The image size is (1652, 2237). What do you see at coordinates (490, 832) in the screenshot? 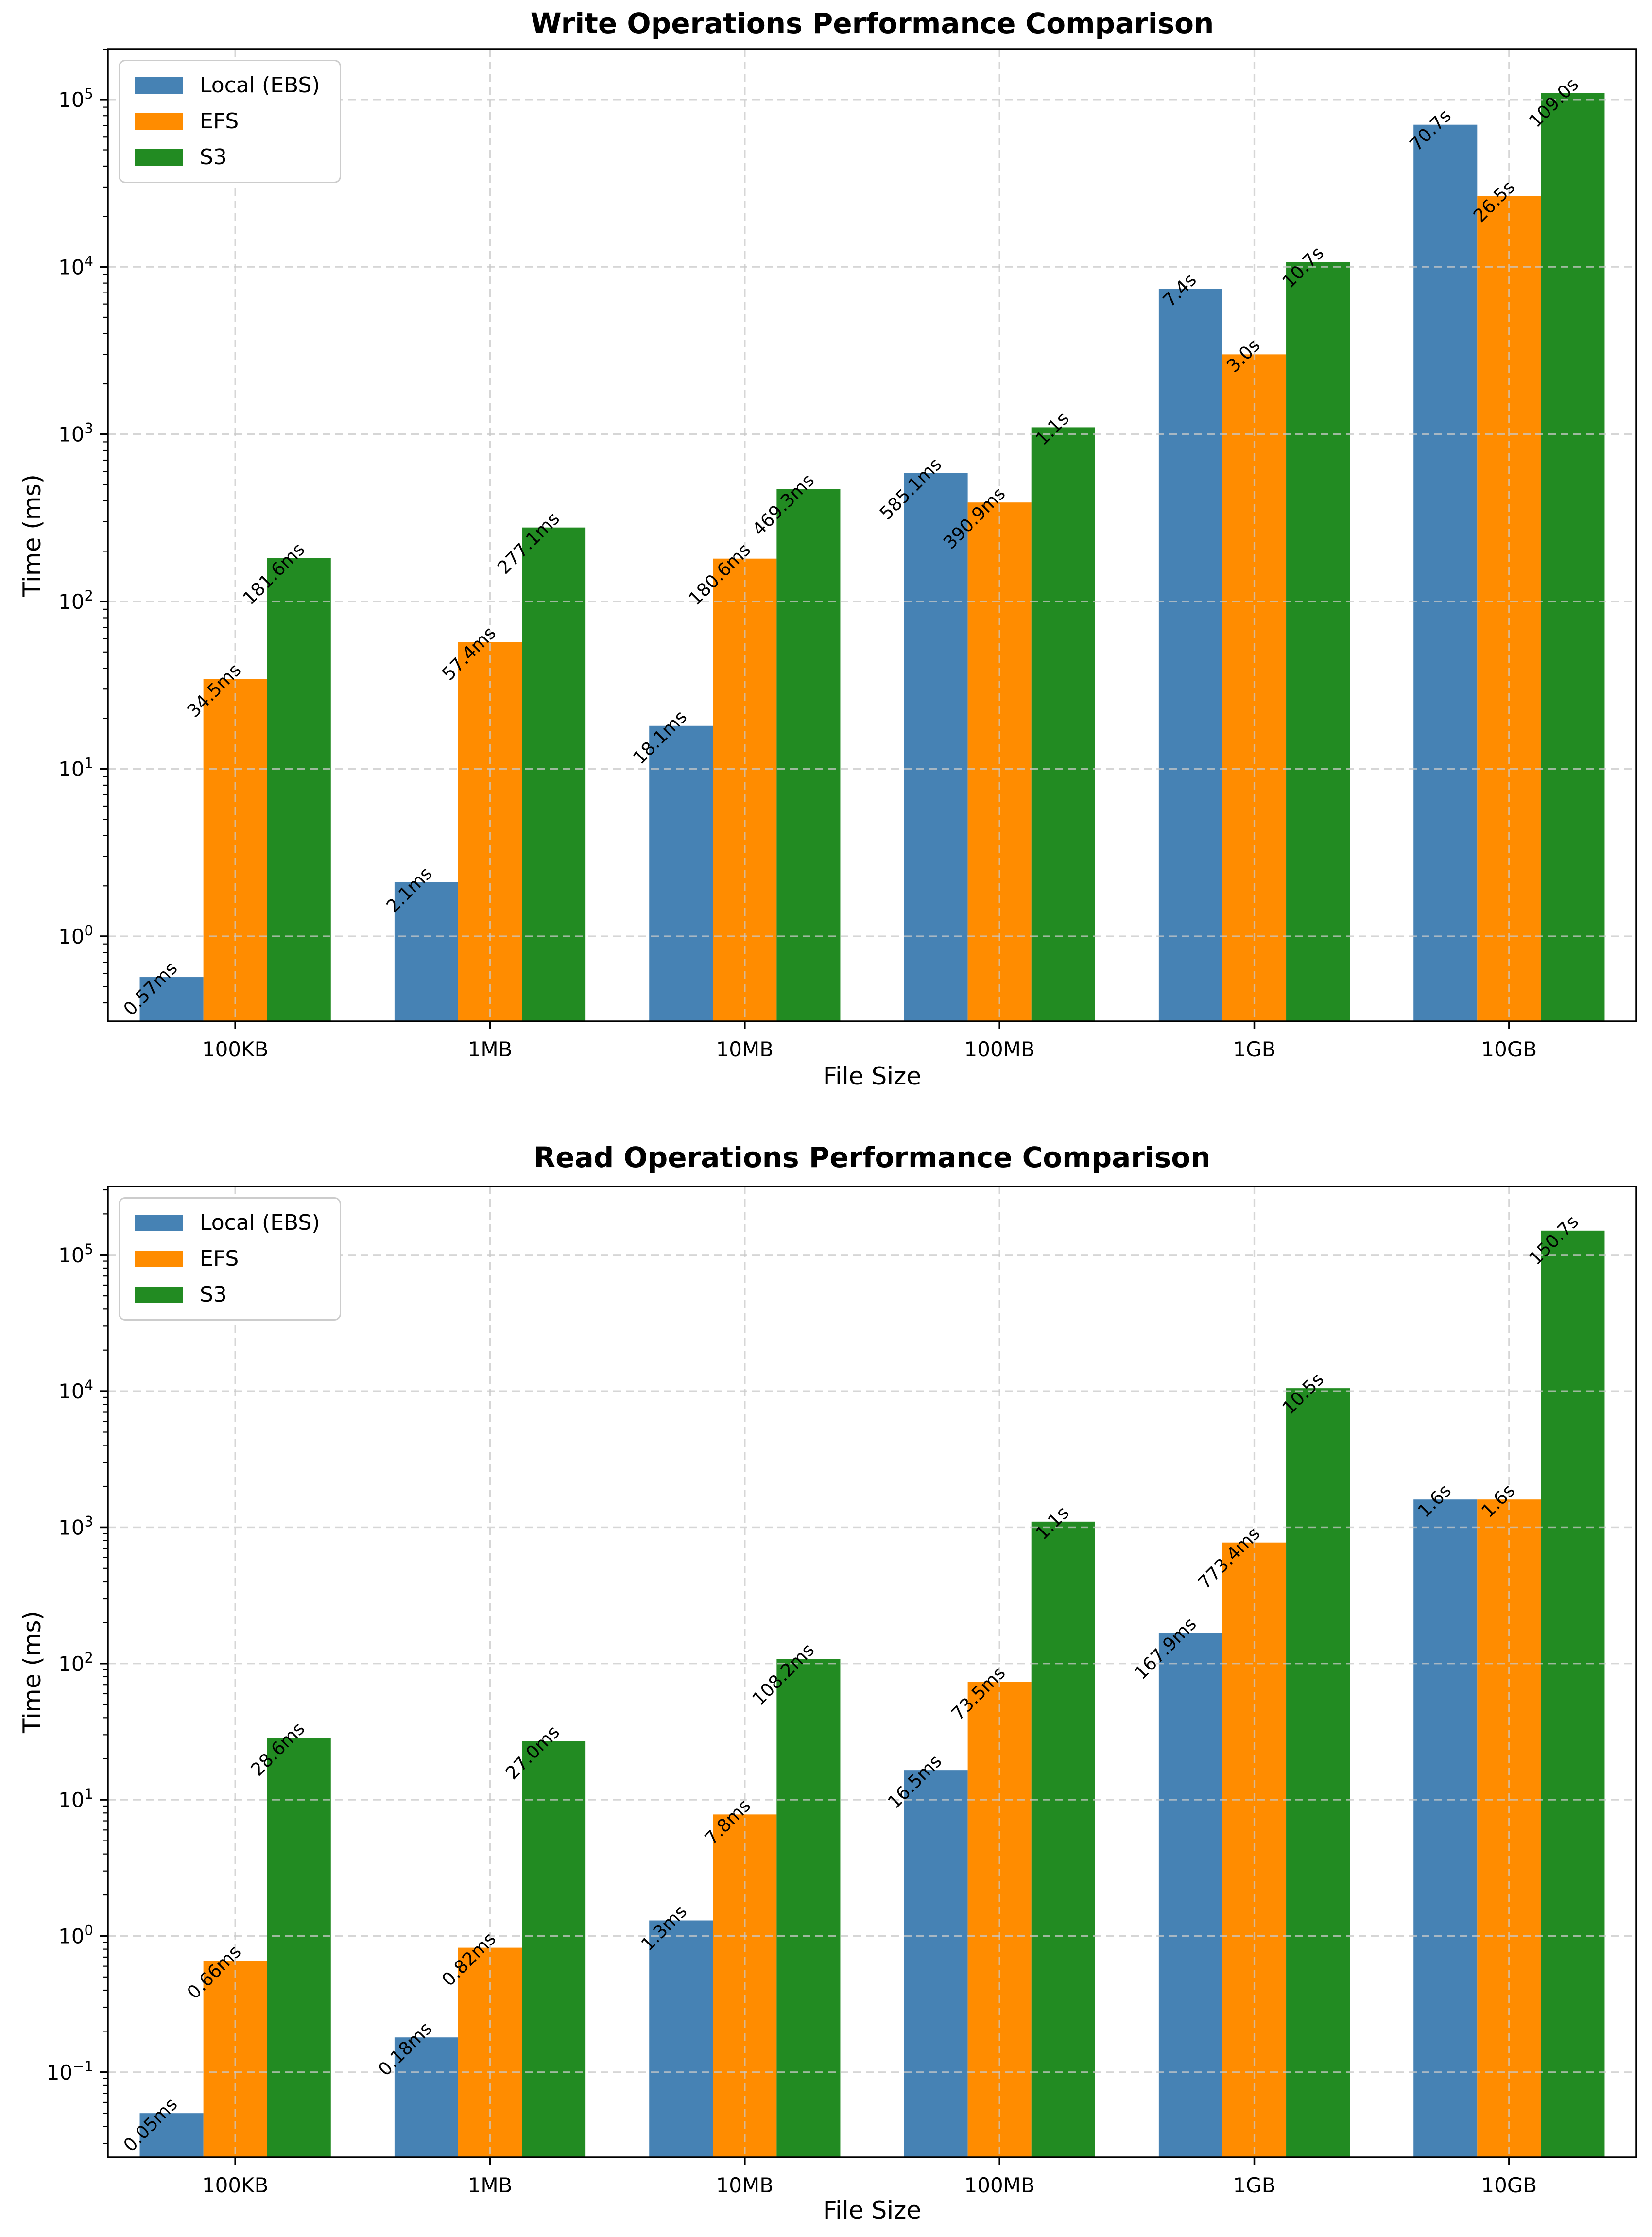
I see `bar-efs-1mb` at bounding box center [490, 832].